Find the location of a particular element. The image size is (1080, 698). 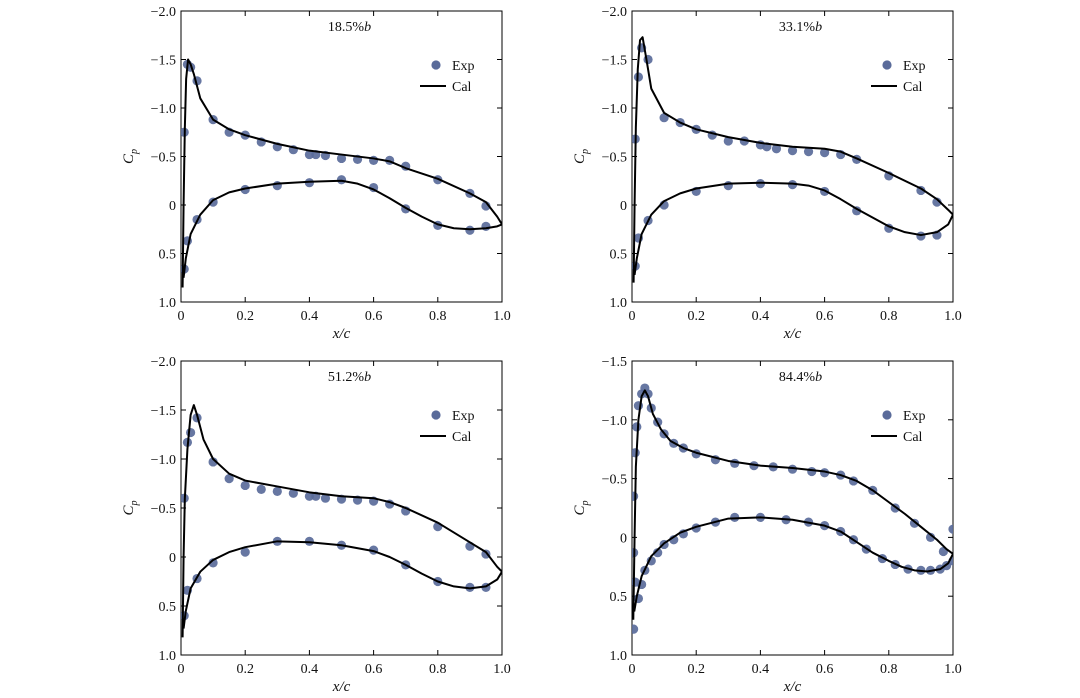

y-tick-label: −1.0 is located at coordinates (163, 109).